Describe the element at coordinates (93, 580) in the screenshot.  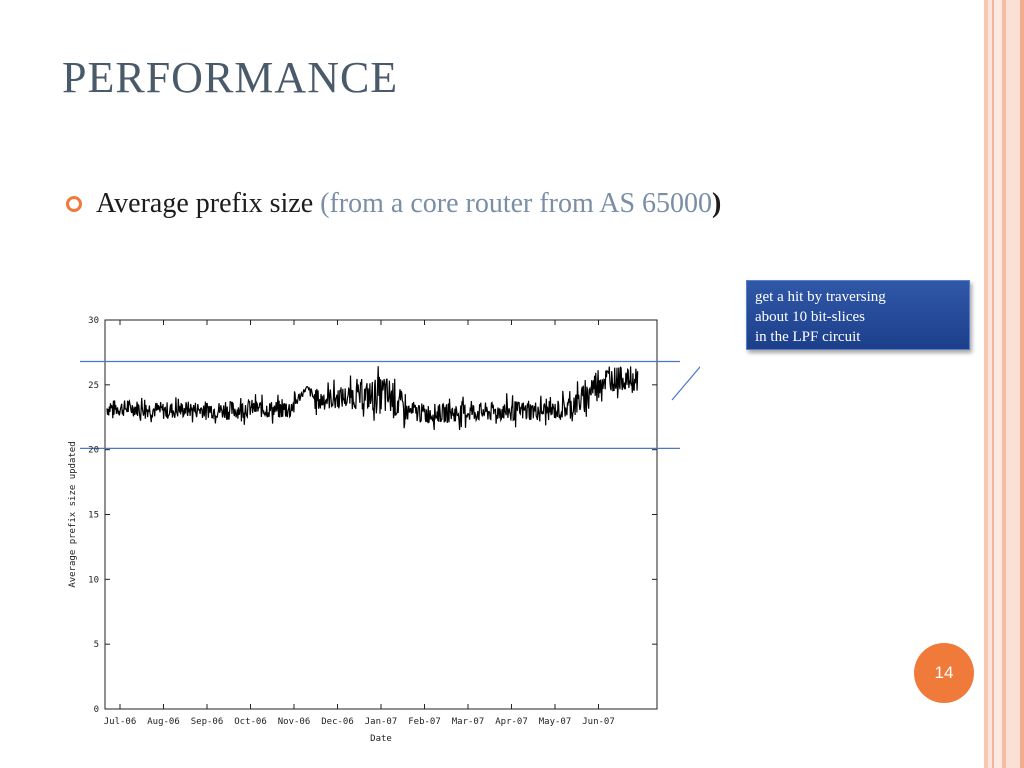
I see `y-tick-label: 10` at that location.